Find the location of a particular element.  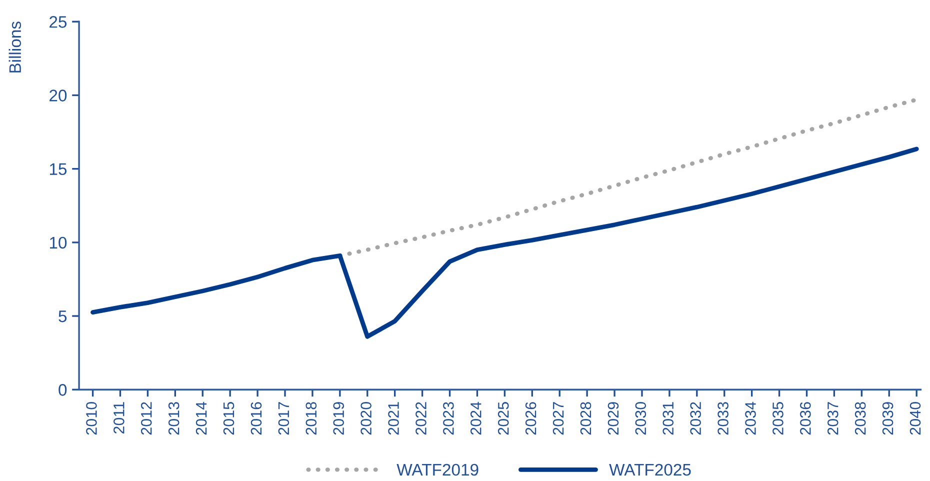

x-tick-label: 2024 is located at coordinates (476, 418).